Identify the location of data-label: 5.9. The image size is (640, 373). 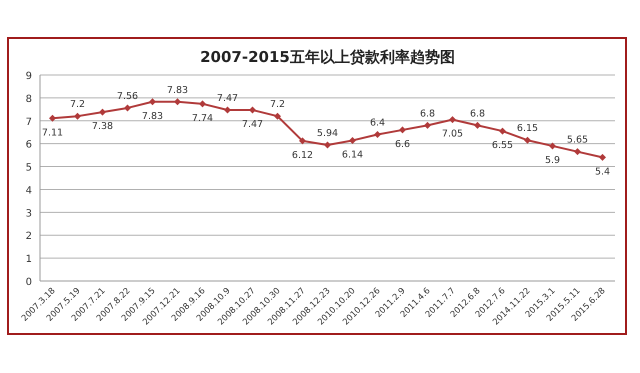
(552, 160).